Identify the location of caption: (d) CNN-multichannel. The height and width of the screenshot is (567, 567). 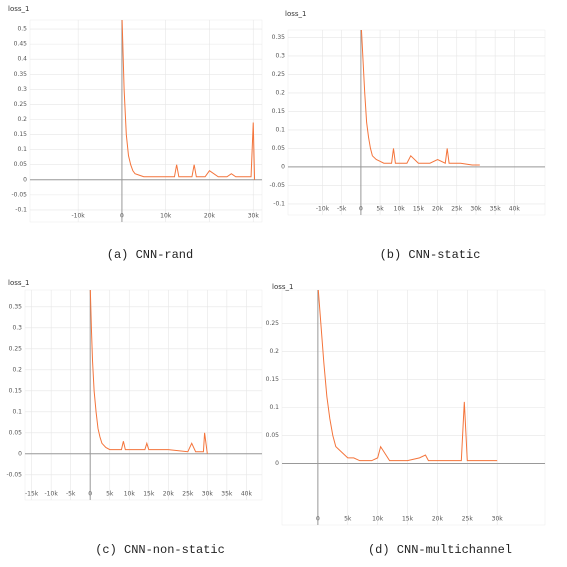
(440, 550).